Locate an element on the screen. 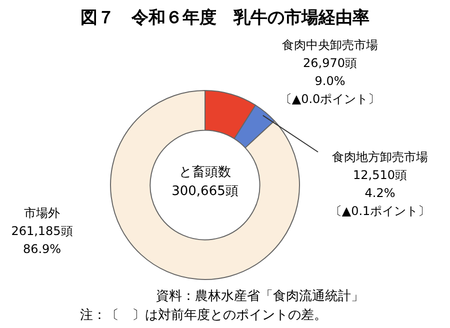  text: と畜頭数 300,665頭 is located at coordinates (205, 182).